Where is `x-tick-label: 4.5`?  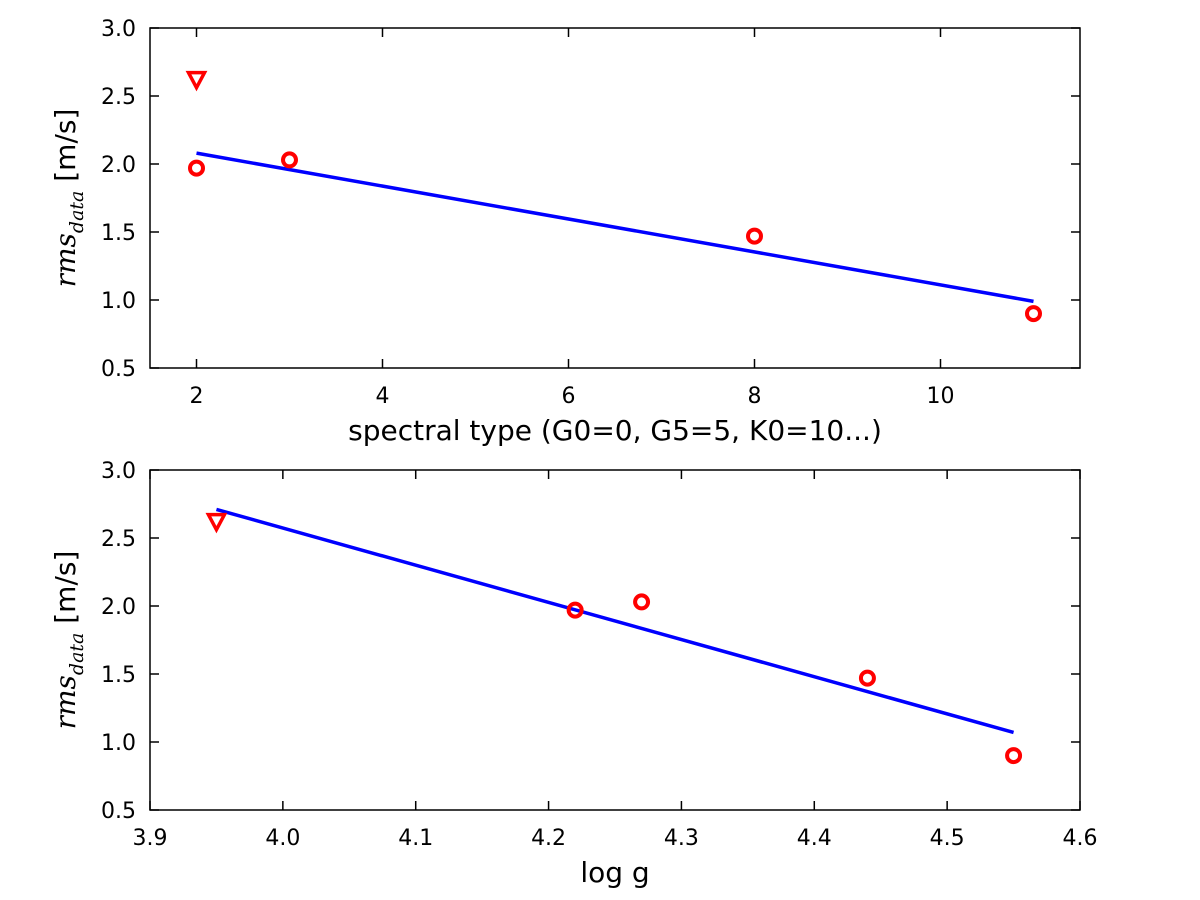
x-tick-label: 4.5 is located at coordinates (947, 838).